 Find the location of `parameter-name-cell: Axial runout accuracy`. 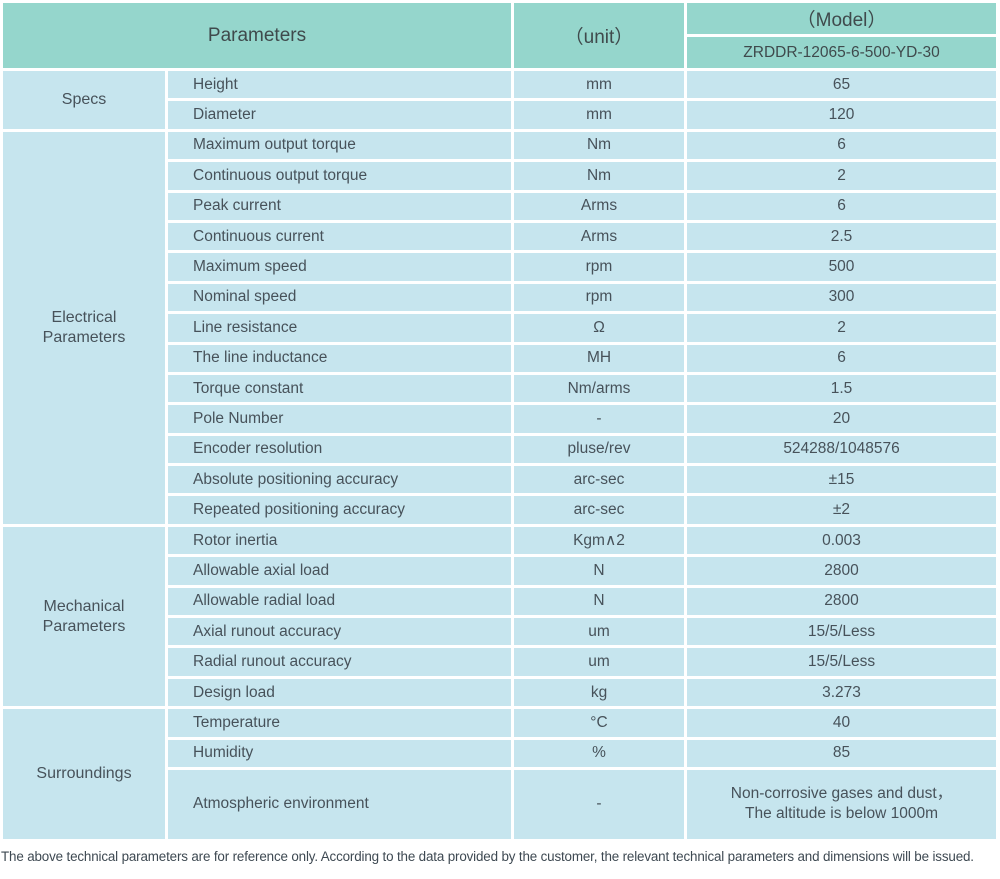

parameter-name-cell: Axial runout accuracy is located at coordinates (339, 632).